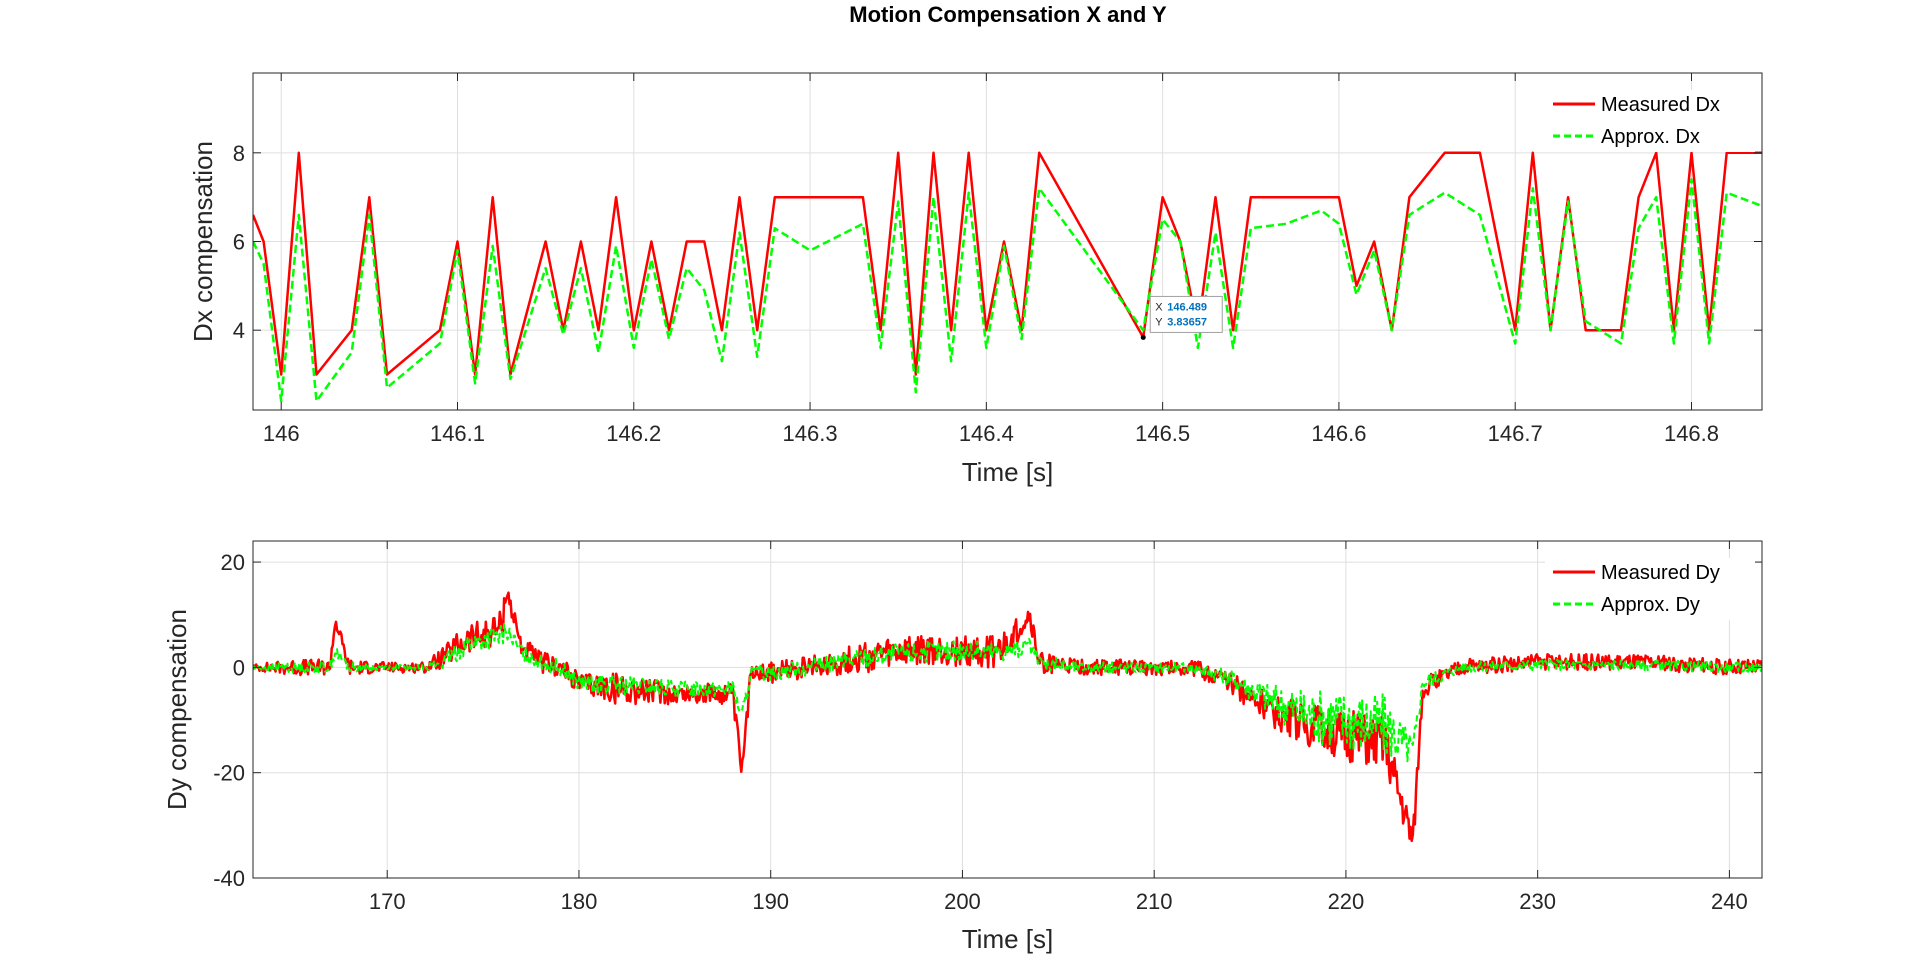 This screenshot has width=1920, height=973. Describe the element at coordinates (1154, 901) in the screenshot. I see `x-tick-label: 210` at that location.